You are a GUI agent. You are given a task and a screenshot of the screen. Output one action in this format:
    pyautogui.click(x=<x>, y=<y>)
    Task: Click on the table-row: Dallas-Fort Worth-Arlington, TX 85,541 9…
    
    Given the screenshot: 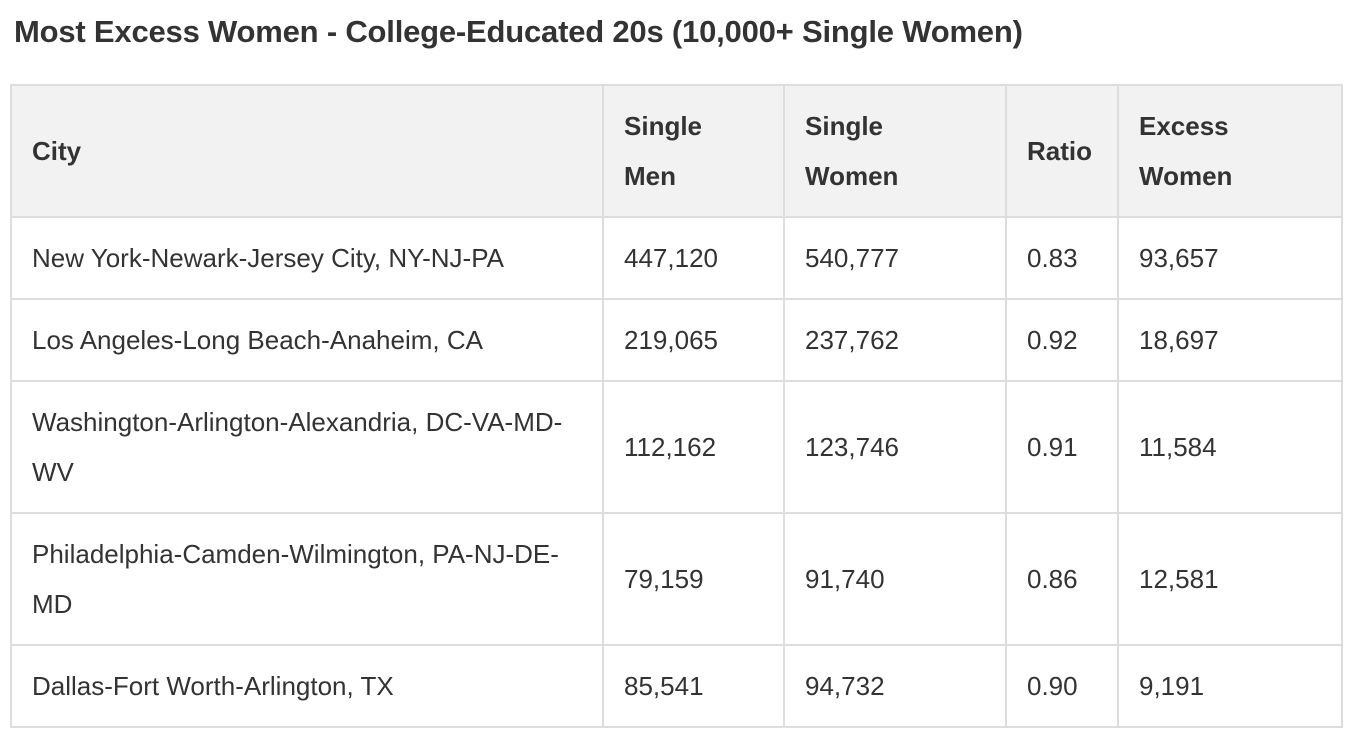 What is the action you would take?
    pyautogui.click(x=676, y=686)
    